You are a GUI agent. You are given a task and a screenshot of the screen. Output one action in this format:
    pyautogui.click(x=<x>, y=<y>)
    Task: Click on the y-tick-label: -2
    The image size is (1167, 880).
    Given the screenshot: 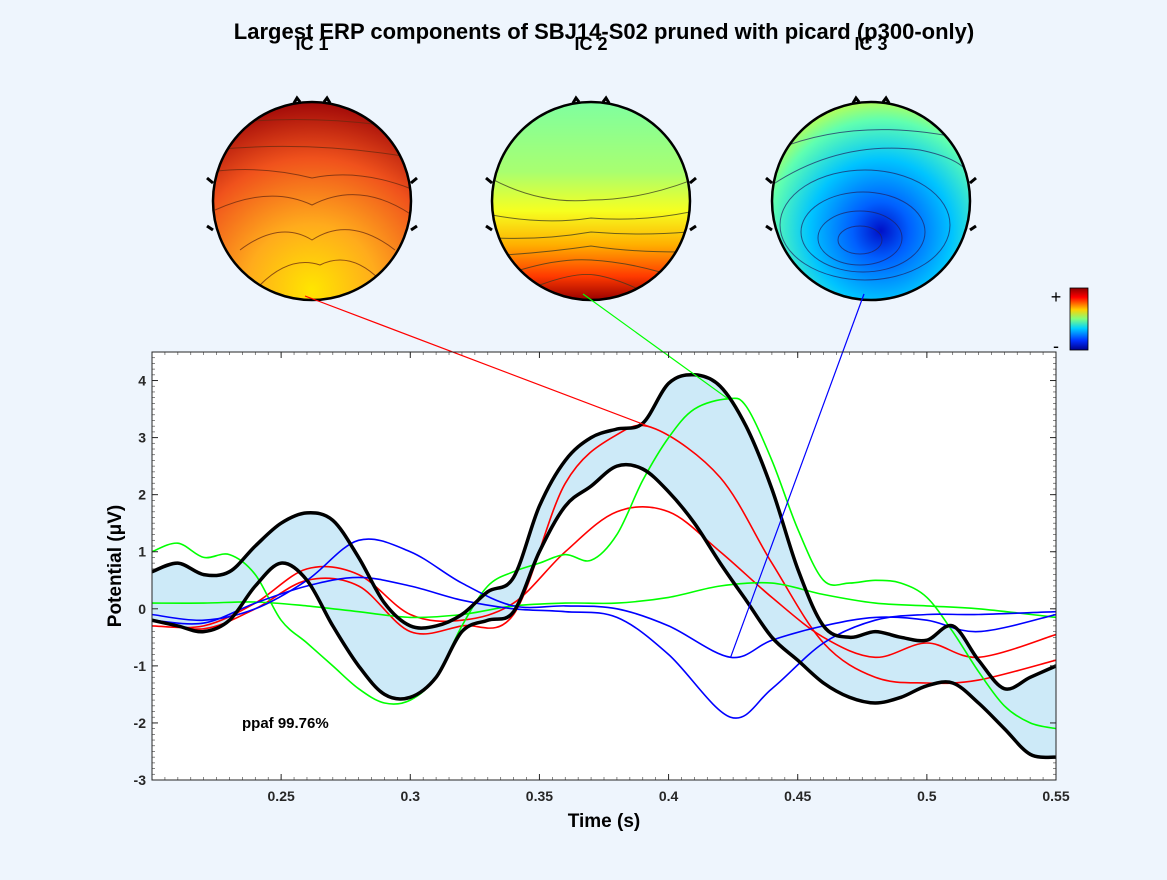 What is the action you would take?
    pyautogui.click(x=140, y=723)
    